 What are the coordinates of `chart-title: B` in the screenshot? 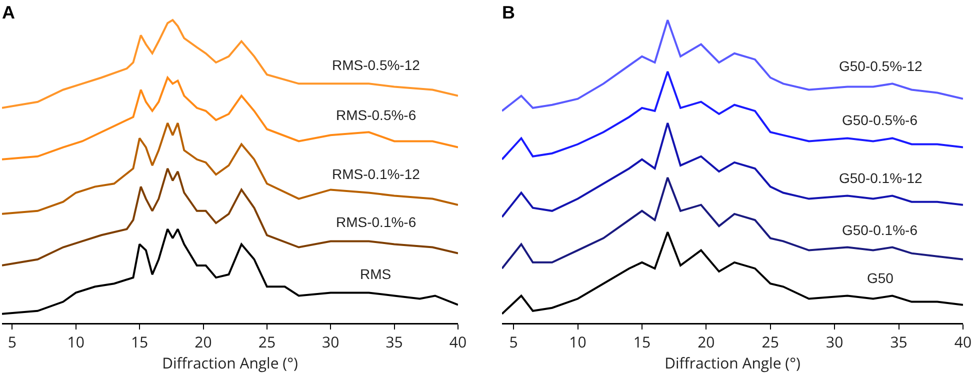 It's located at (508, 12).